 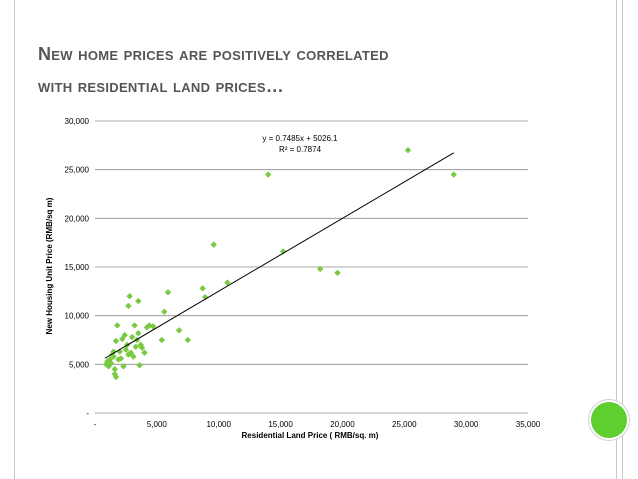 What do you see at coordinates (157, 424) in the screenshot?
I see `x-tick-label: 5,000` at bounding box center [157, 424].